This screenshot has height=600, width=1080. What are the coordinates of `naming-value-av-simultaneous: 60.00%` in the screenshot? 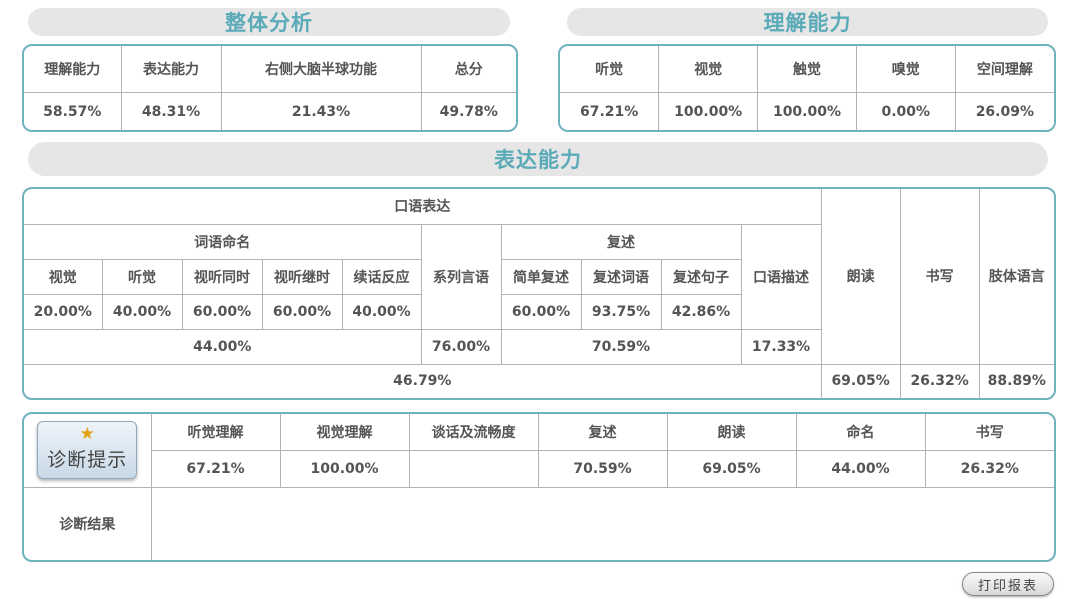 It's located at (222, 311).